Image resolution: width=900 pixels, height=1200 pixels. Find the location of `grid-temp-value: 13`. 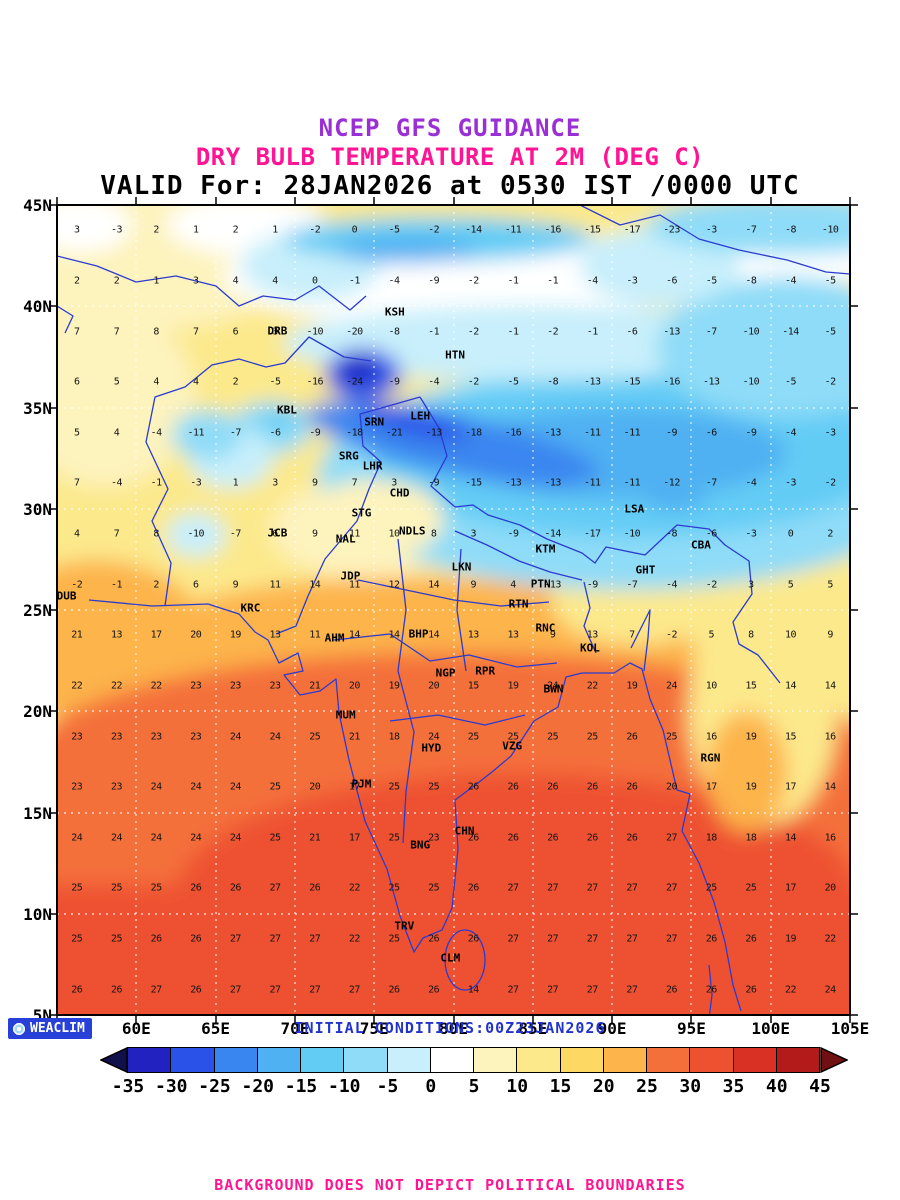

grid-temp-value: 13 is located at coordinates (116, 635).